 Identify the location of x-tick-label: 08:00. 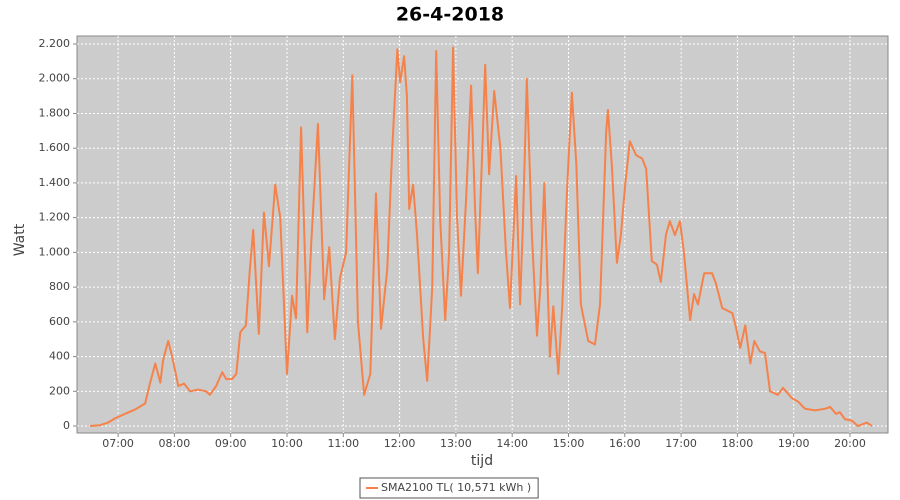
(175, 443).